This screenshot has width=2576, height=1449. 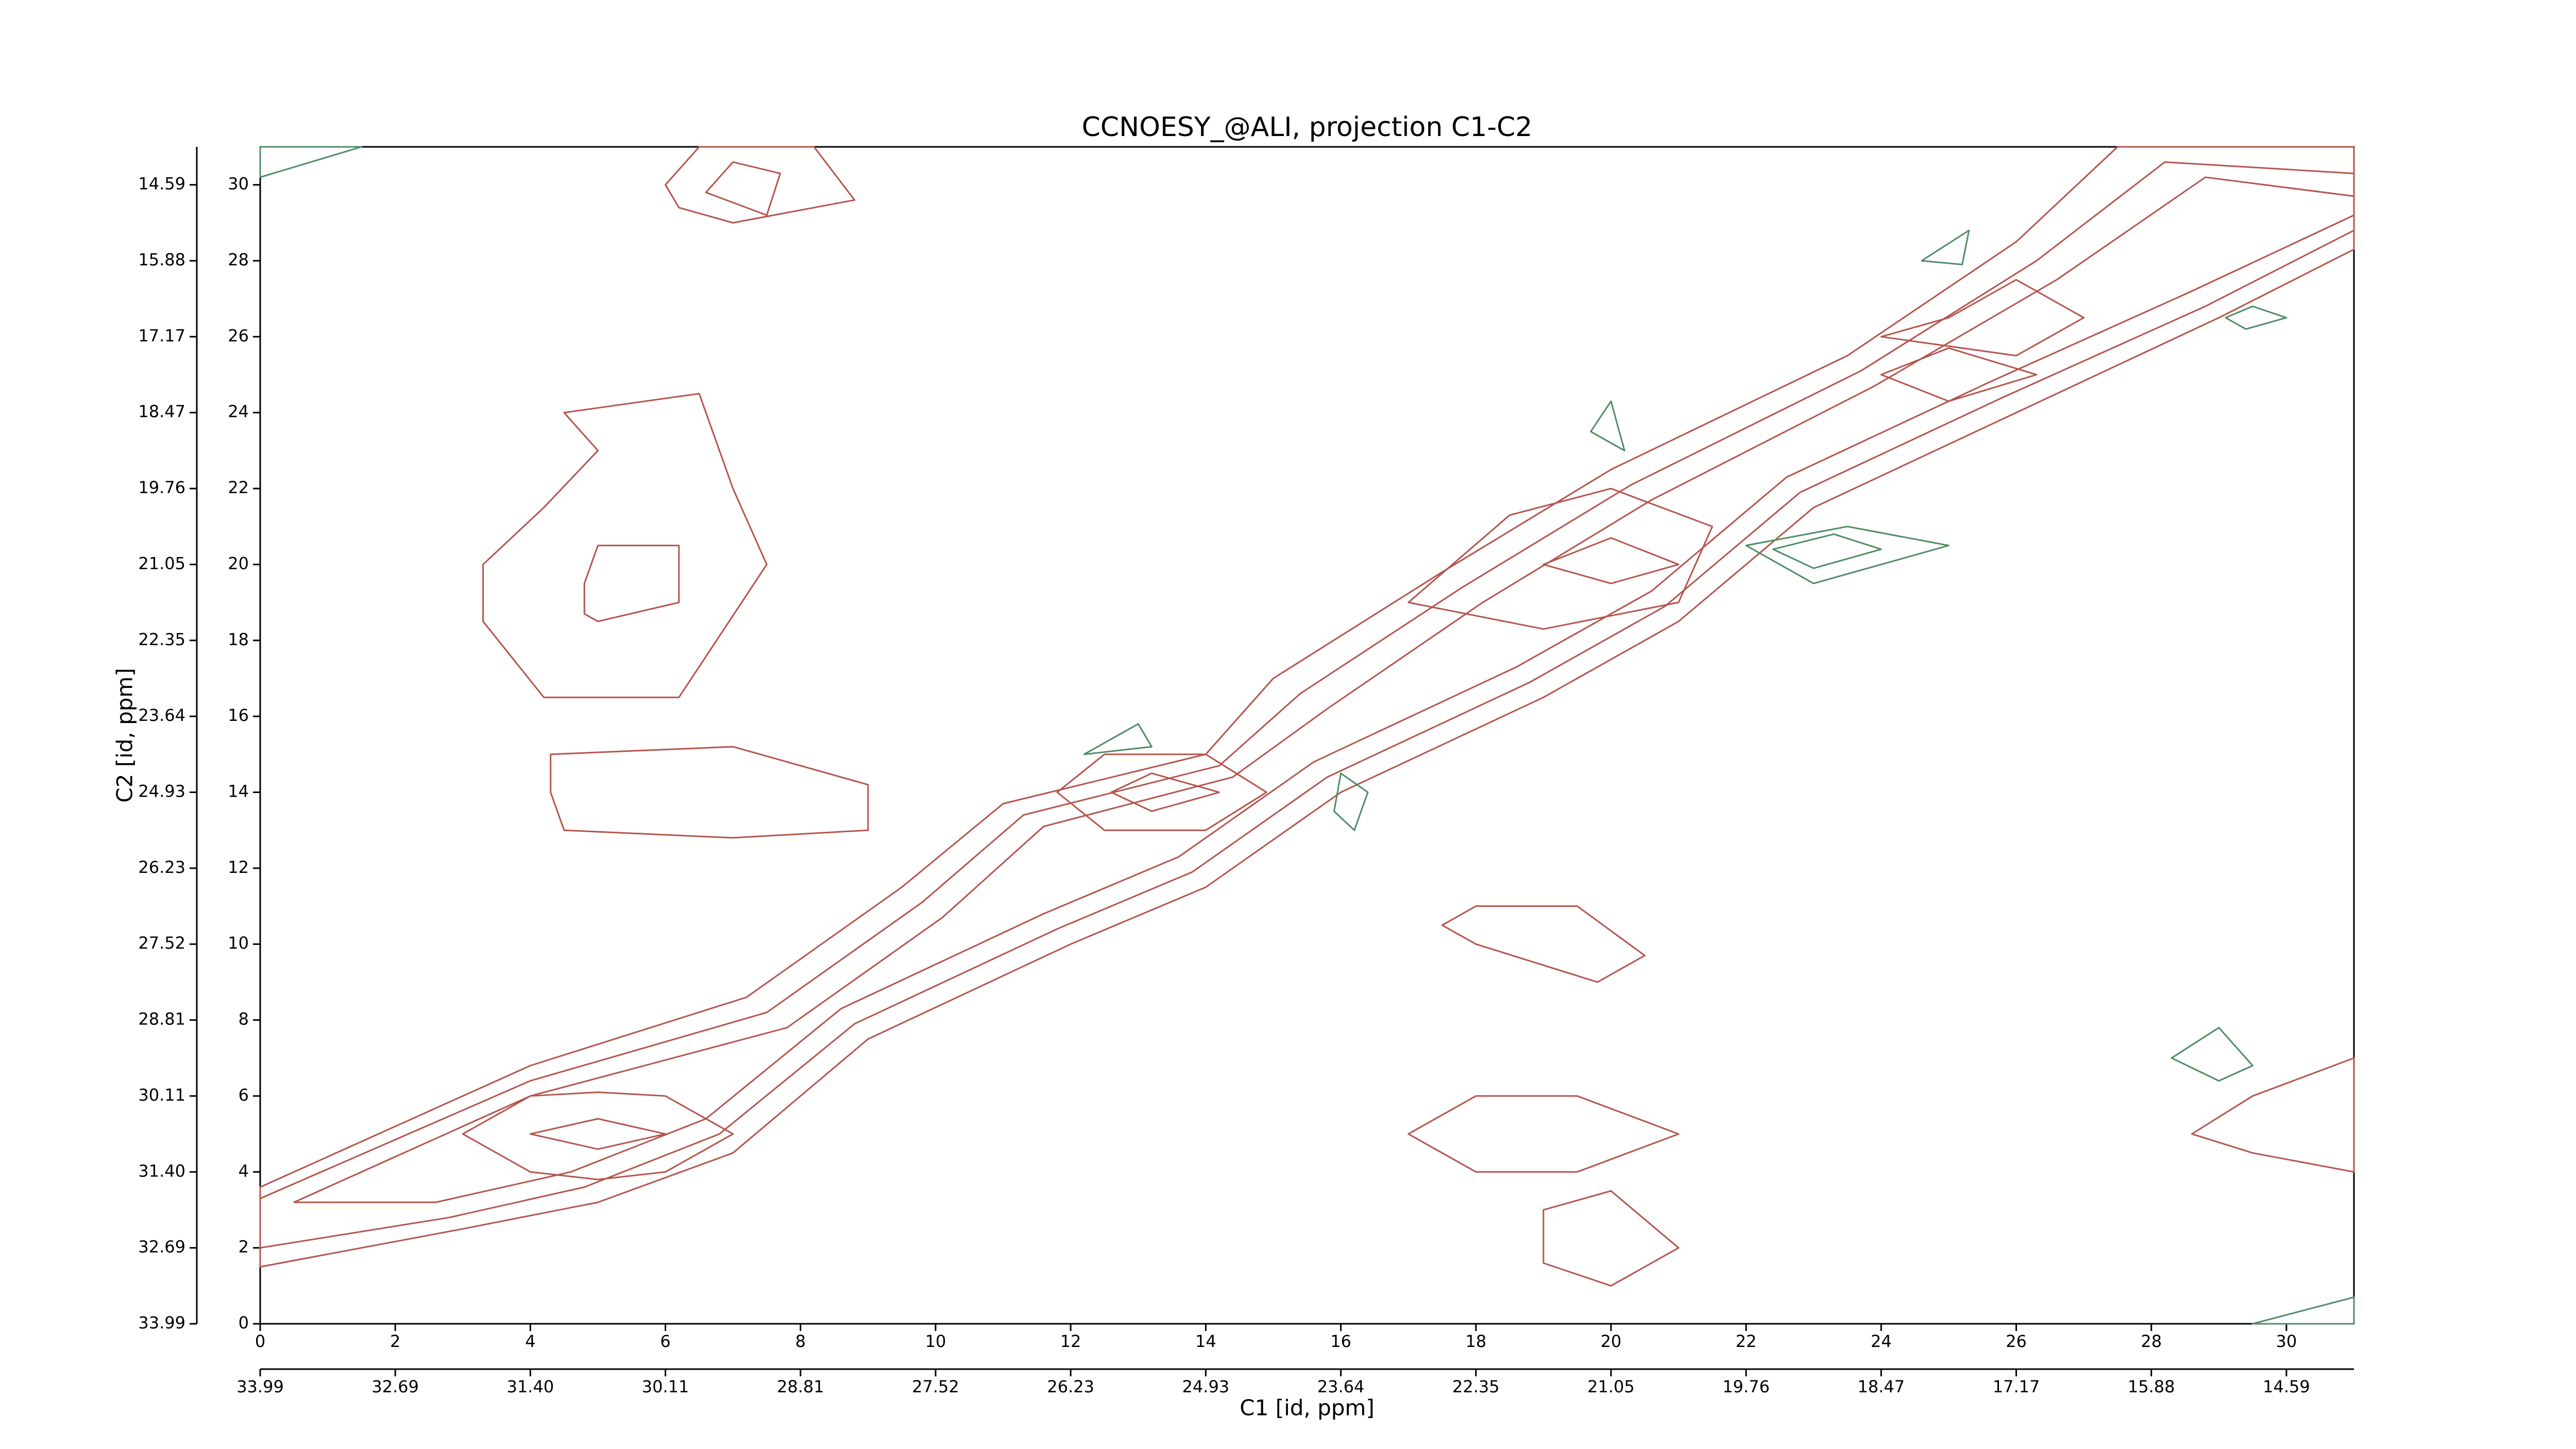 I want to click on y2-tick-label: 33.99, so click(x=161, y=1323).